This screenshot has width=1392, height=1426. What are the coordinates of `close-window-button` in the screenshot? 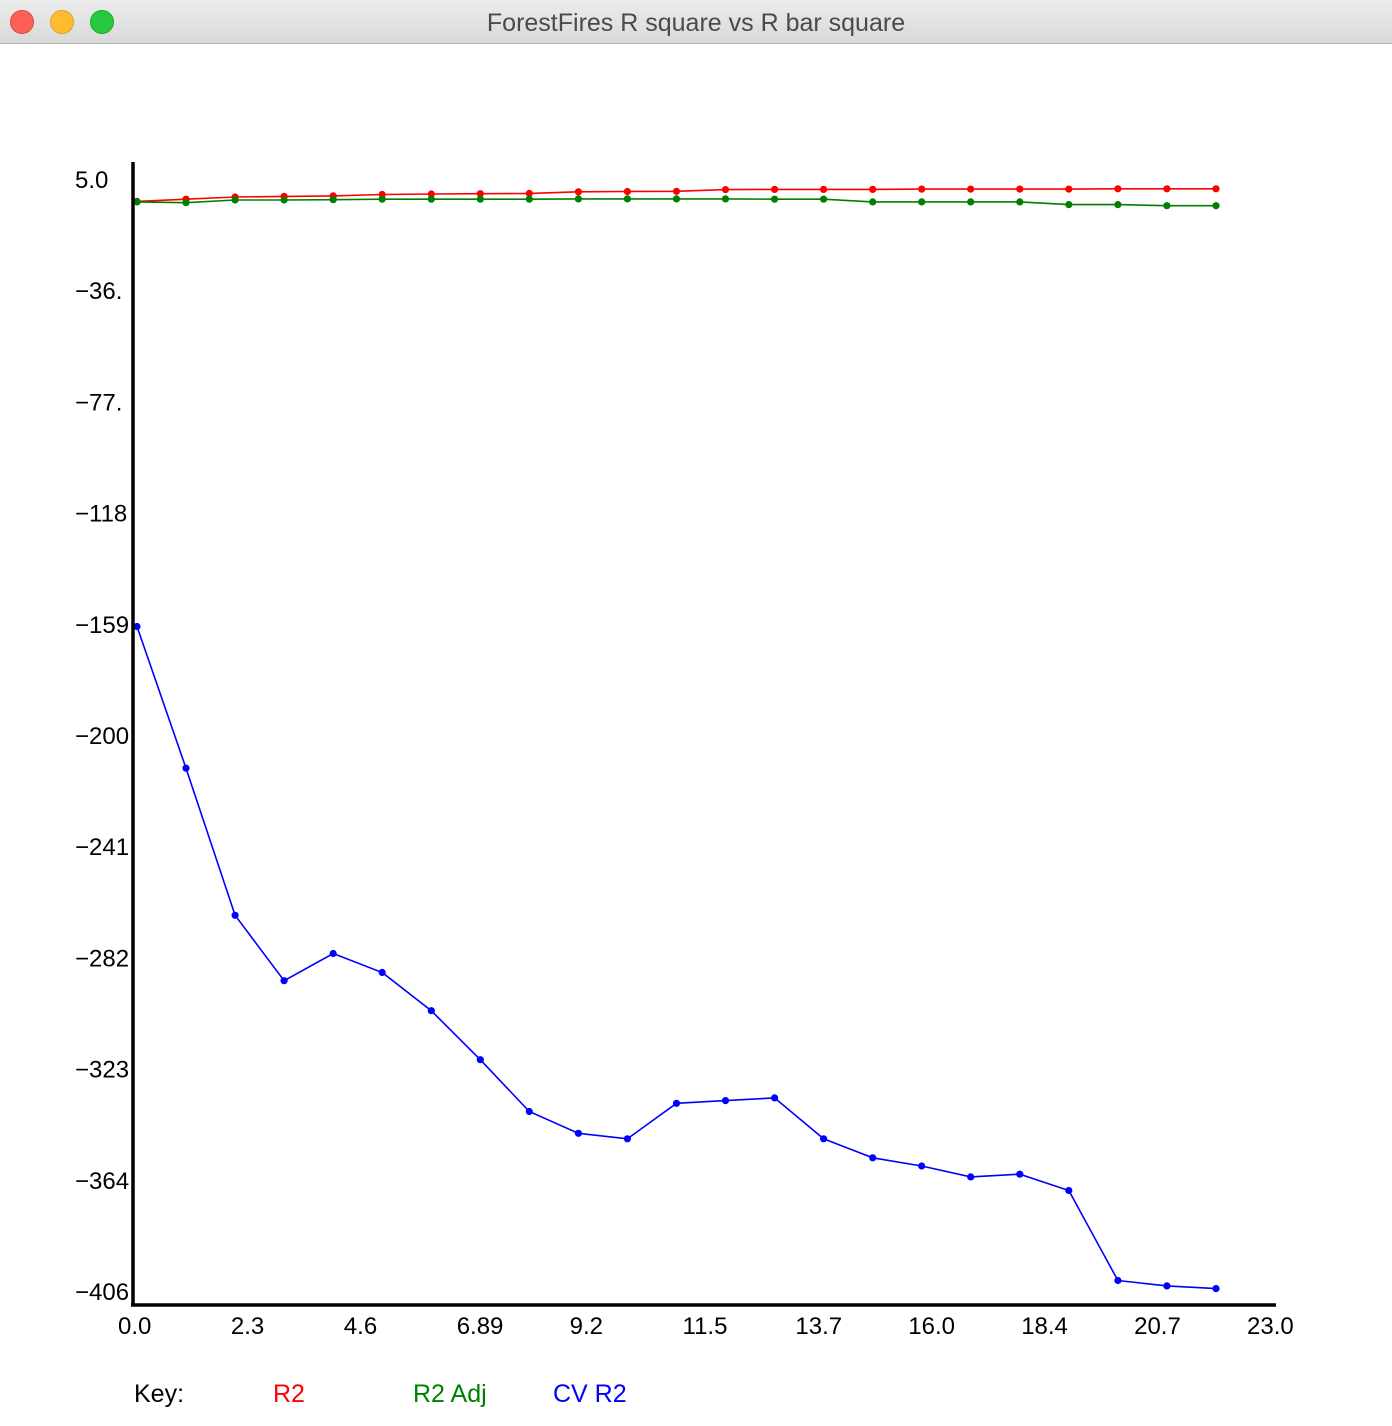 It's located at (22, 22).